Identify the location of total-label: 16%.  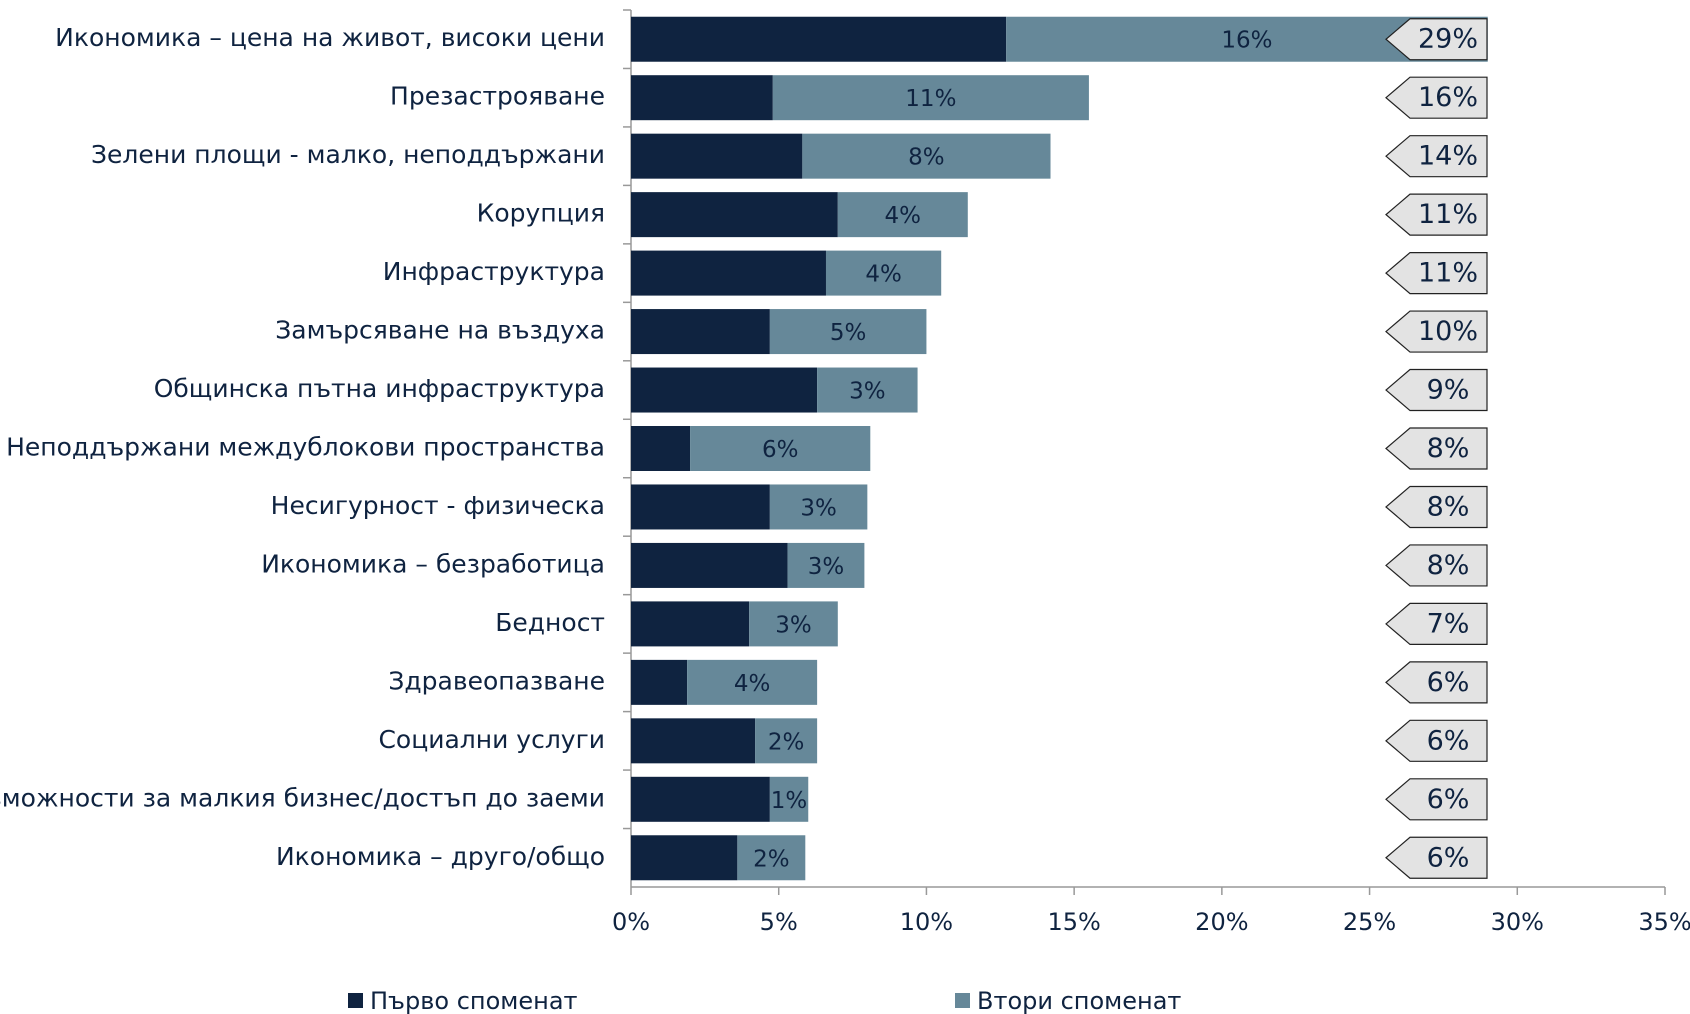
(1448, 97).